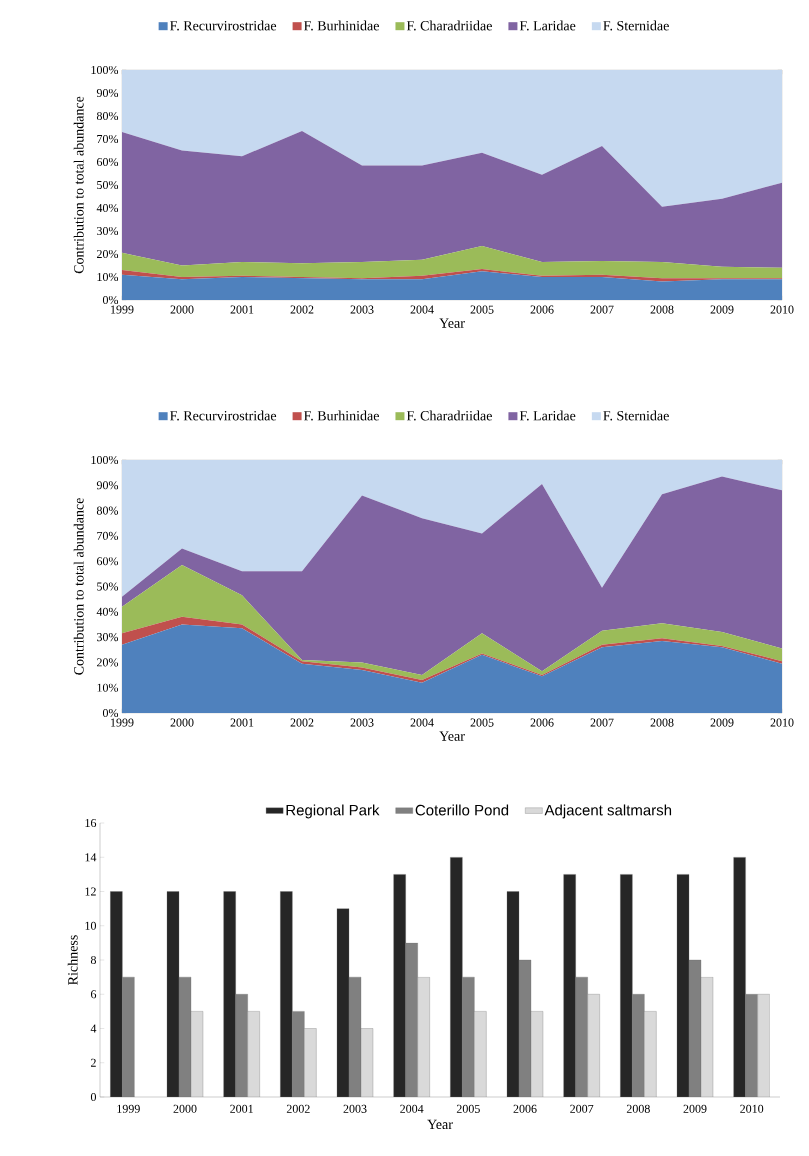 The height and width of the screenshot is (1156, 809). What do you see at coordinates (90, 891) in the screenshot?
I see `y-tick-label: 12` at bounding box center [90, 891].